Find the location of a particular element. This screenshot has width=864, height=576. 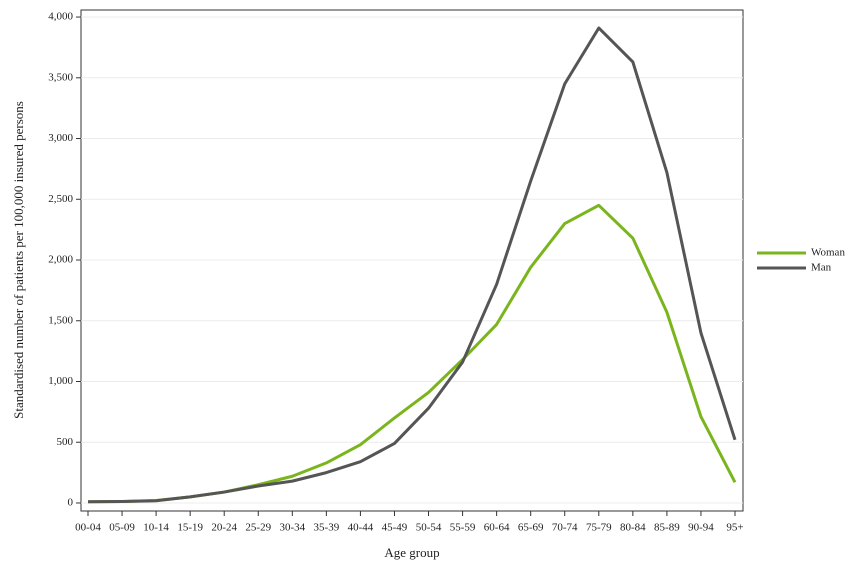

x-tick-label: 80-84 is located at coordinates (633, 528).